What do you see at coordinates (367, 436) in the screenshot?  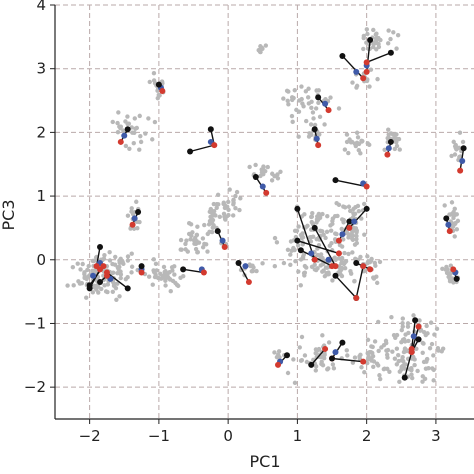 I see `x-tick-label: 2` at bounding box center [367, 436].